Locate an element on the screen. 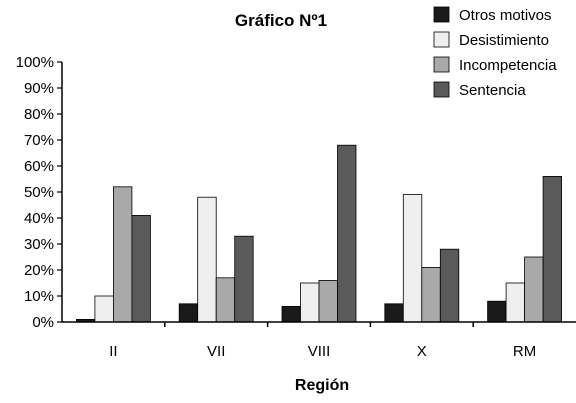 This screenshot has height=403, width=576. x-tick-label: X is located at coordinates (422, 351).